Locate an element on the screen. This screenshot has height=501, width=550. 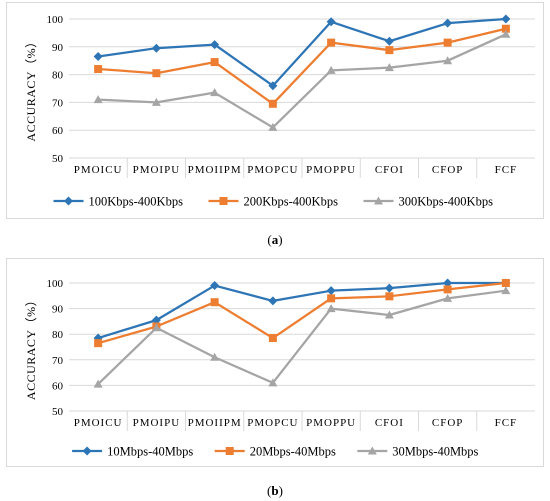
y-tick-label: 80 is located at coordinates (58, 335).